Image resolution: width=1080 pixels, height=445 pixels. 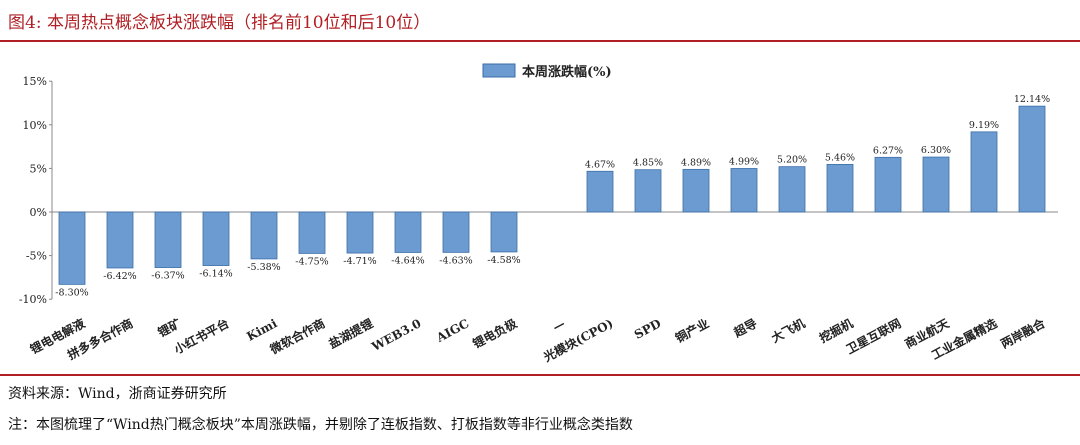 I want to click on figure-title: 图4: 本周热点概念板块涨跌幅（排名前10位和后10位）, so click(x=219, y=23).